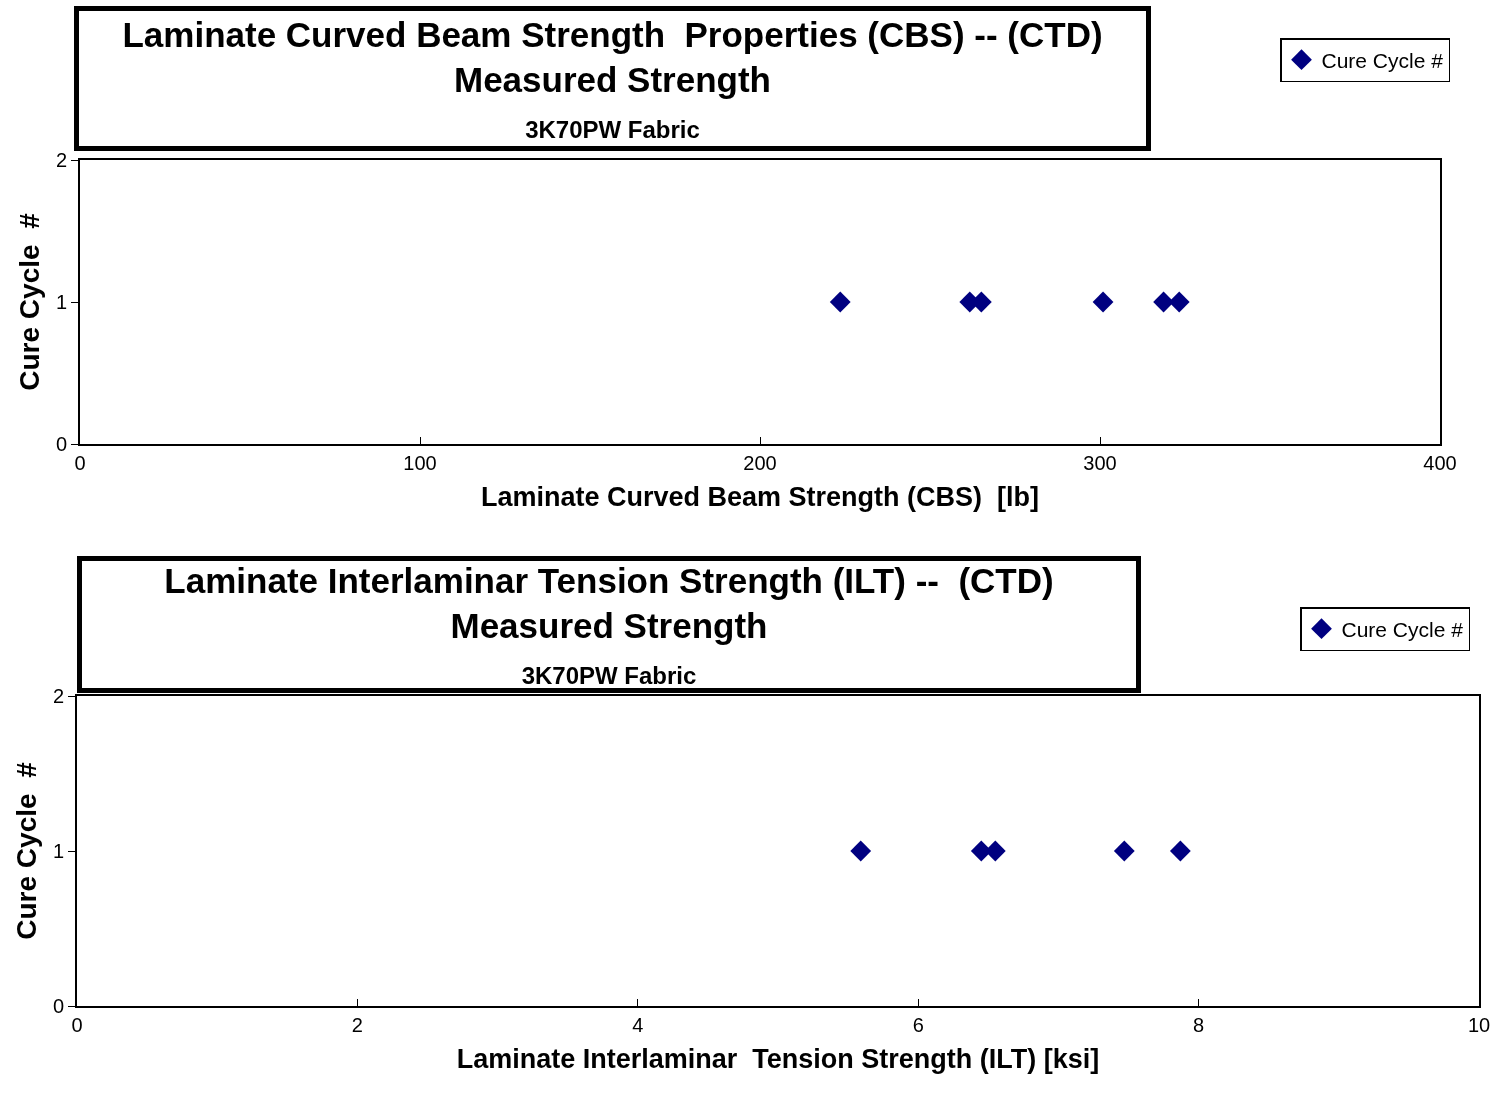 Image resolution: width=1496 pixels, height=1095 pixels. Describe the element at coordinates (357, 1025) in the screenshot. I see `x-tick-label: 2` at that location.